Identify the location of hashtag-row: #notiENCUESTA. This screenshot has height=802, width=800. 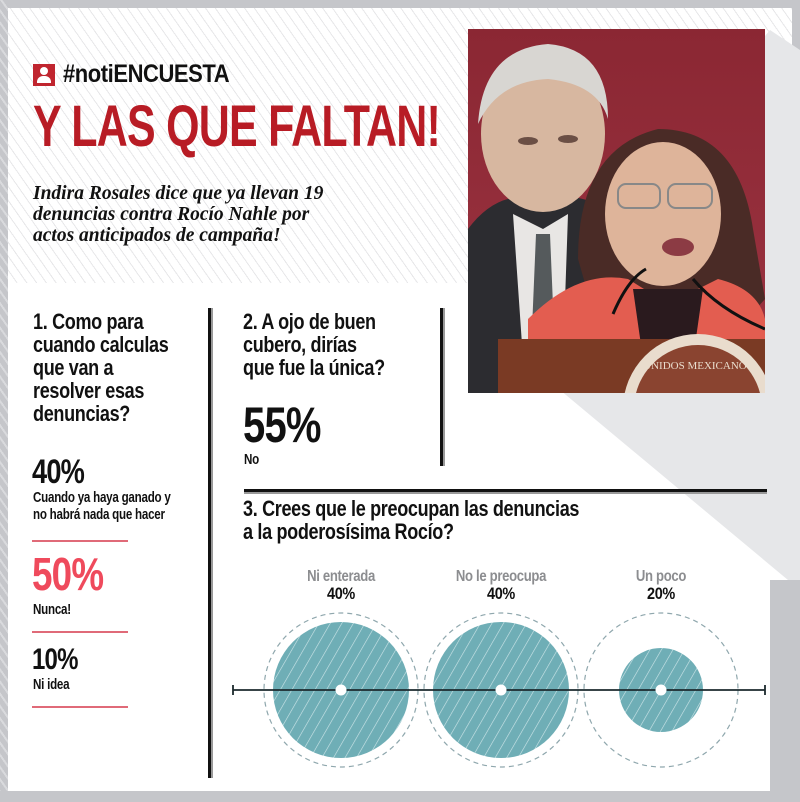
(142, 74).